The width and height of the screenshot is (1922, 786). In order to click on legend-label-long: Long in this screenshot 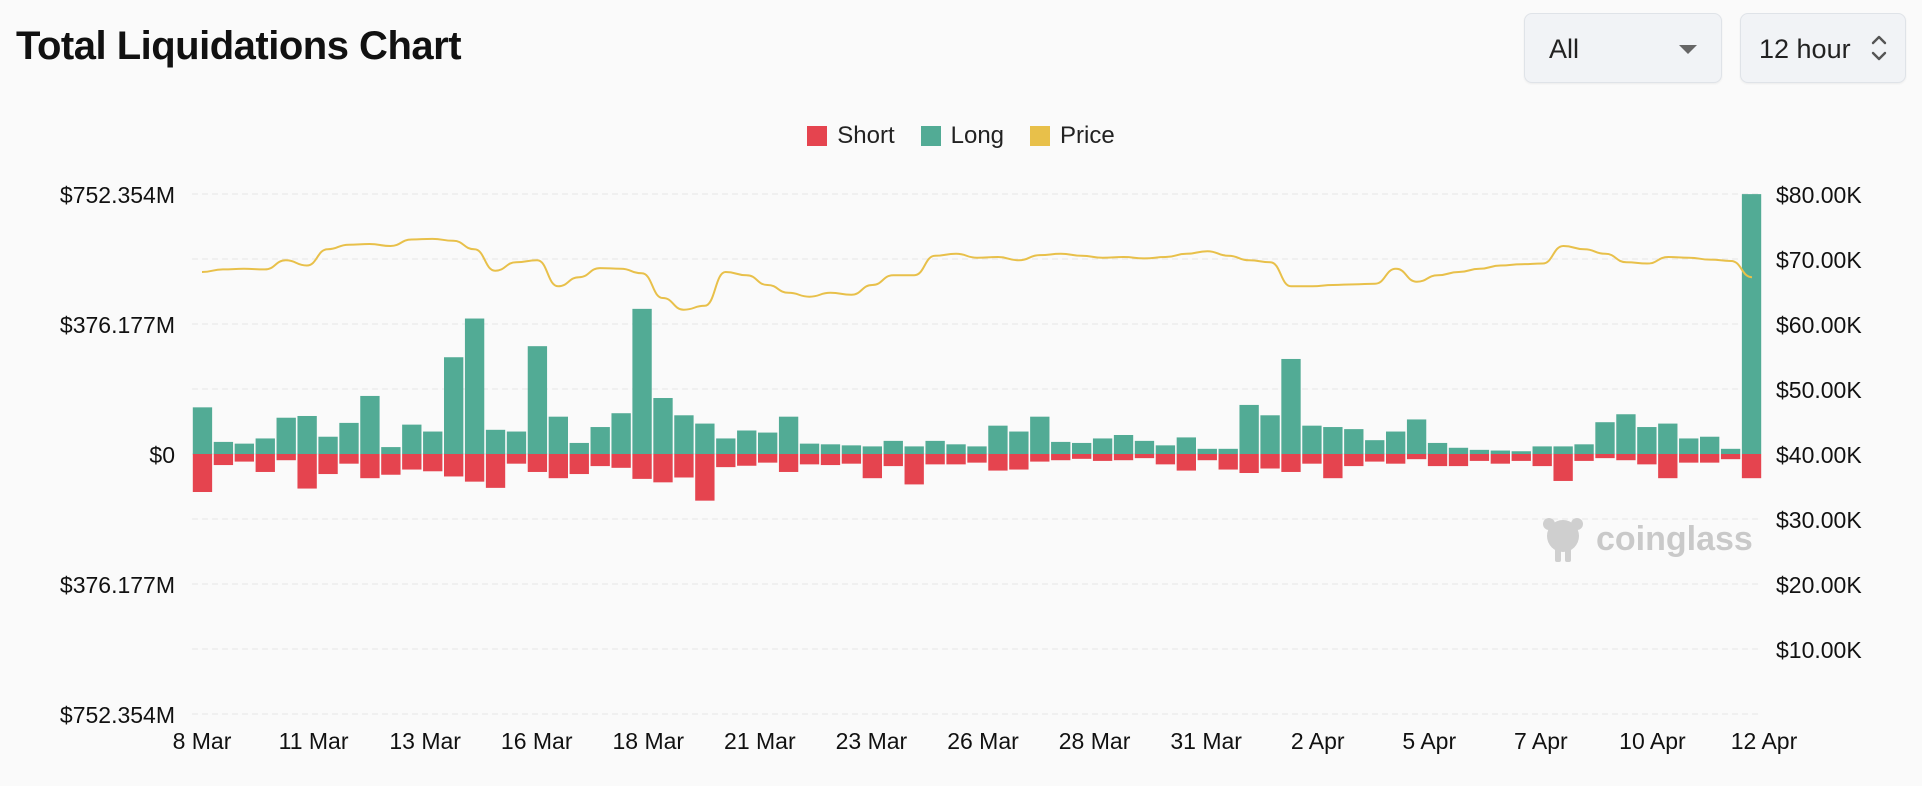, I will do `click(977, 135)`.